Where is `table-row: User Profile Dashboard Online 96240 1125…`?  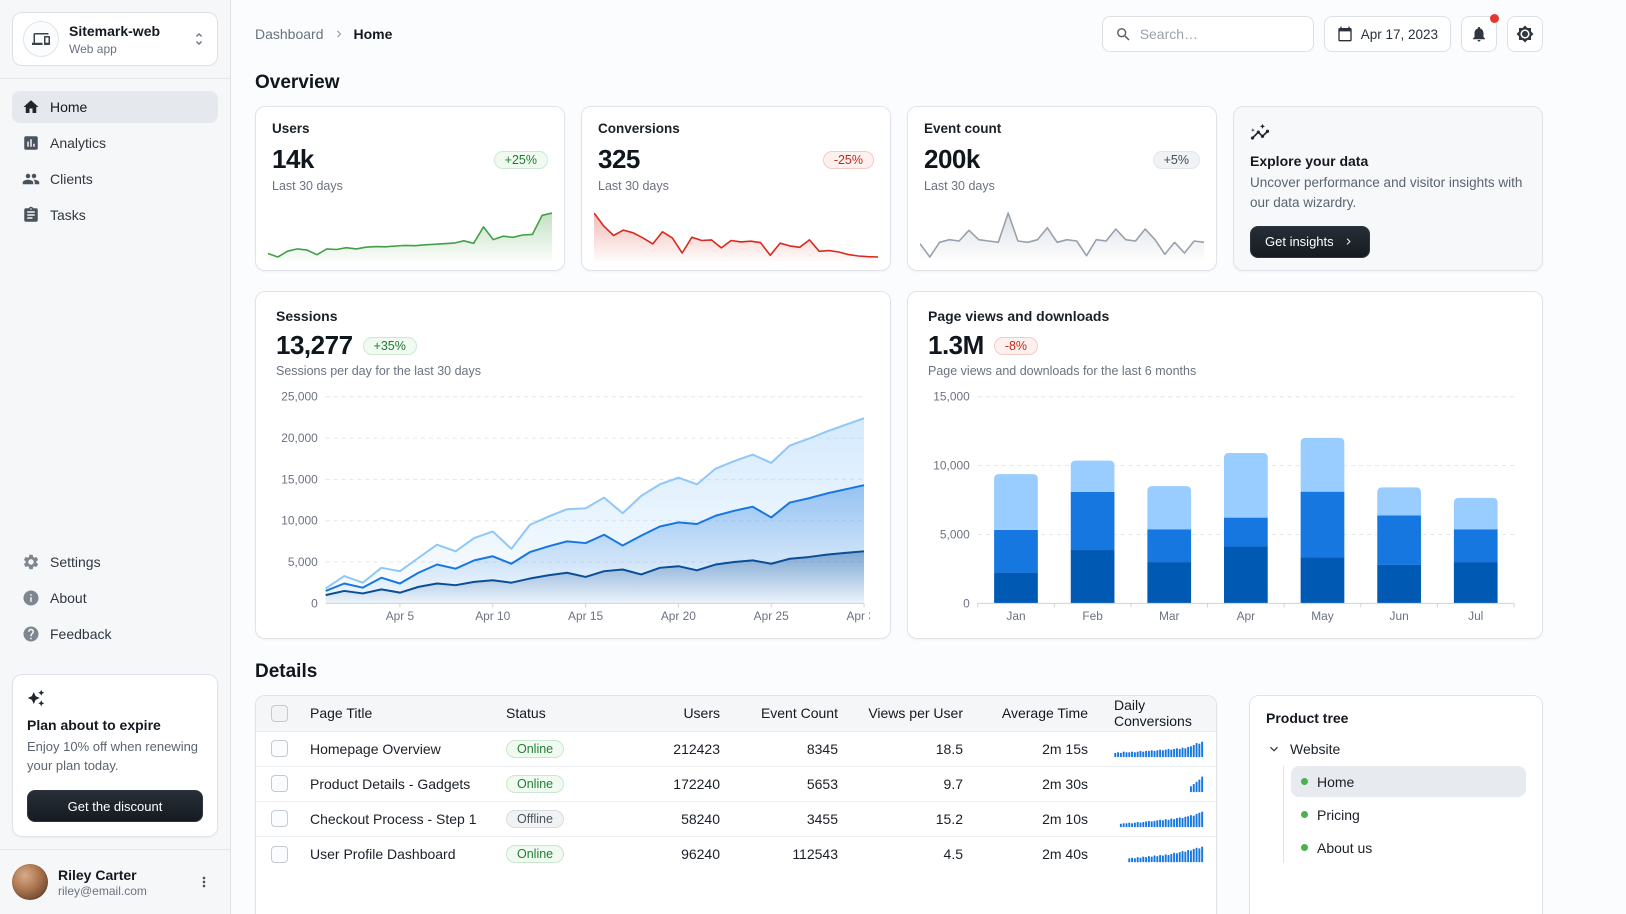 table-row: User Profile Dashboard Online 96240 1125… is located at coordinates (736, 853).